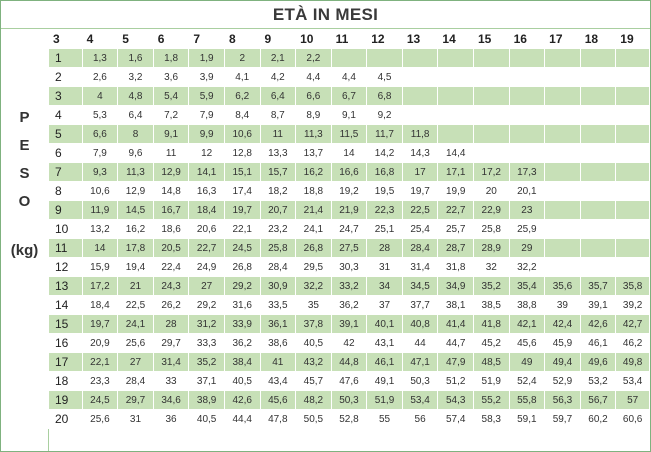 Image resolution: width=651 pixels, height=452 pixels. Describe the element at coordinates (384, 115) in the screenshot. I see `value-cell: 9,2` at that location.